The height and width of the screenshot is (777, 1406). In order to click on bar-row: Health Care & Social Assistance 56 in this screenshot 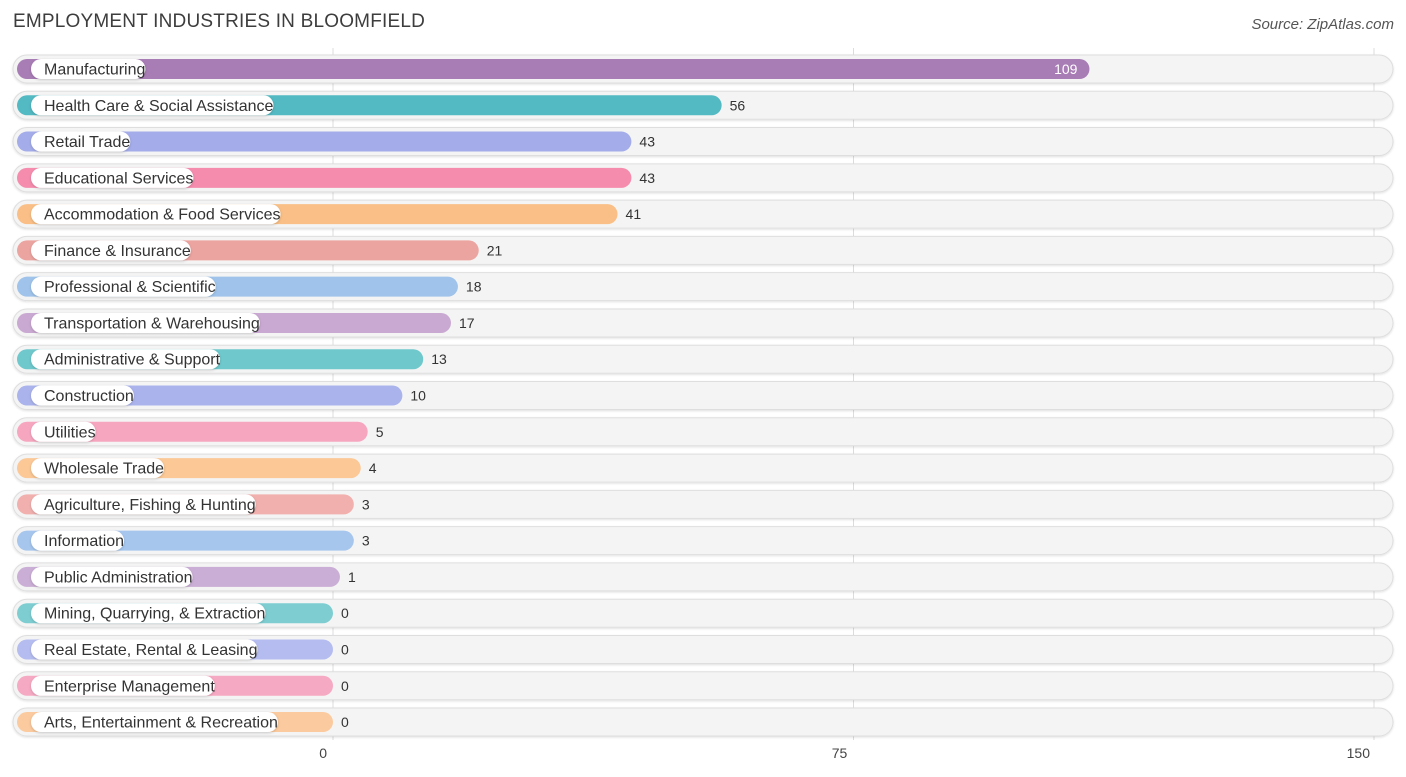, I will do `click(703, 105)`.